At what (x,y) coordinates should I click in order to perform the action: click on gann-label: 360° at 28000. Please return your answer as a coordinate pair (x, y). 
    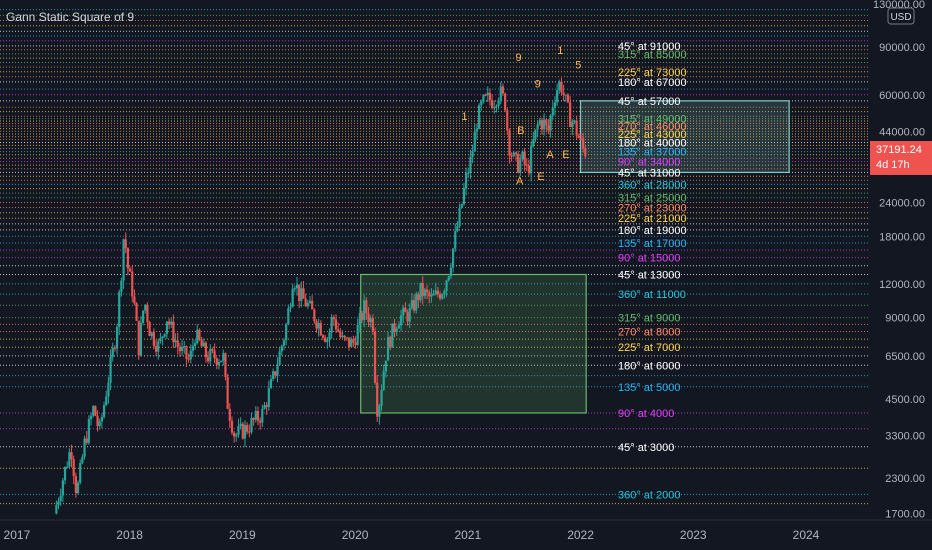
    Looking at the image, I should click on (652, 185).